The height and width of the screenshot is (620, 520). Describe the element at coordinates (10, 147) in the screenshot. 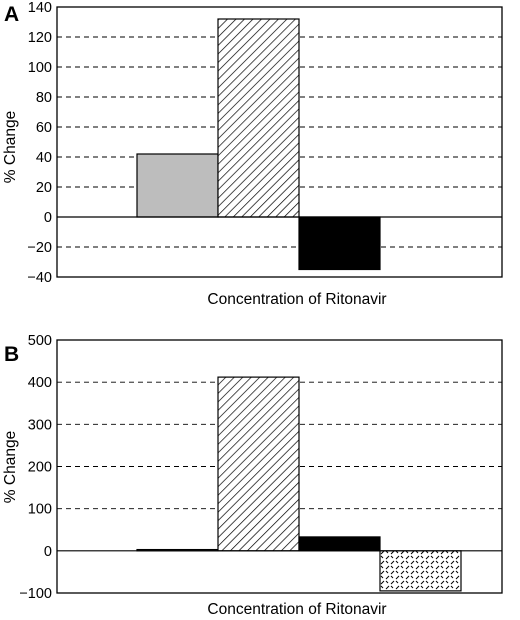

I see `y-axis-title-a: % Change` at that location.